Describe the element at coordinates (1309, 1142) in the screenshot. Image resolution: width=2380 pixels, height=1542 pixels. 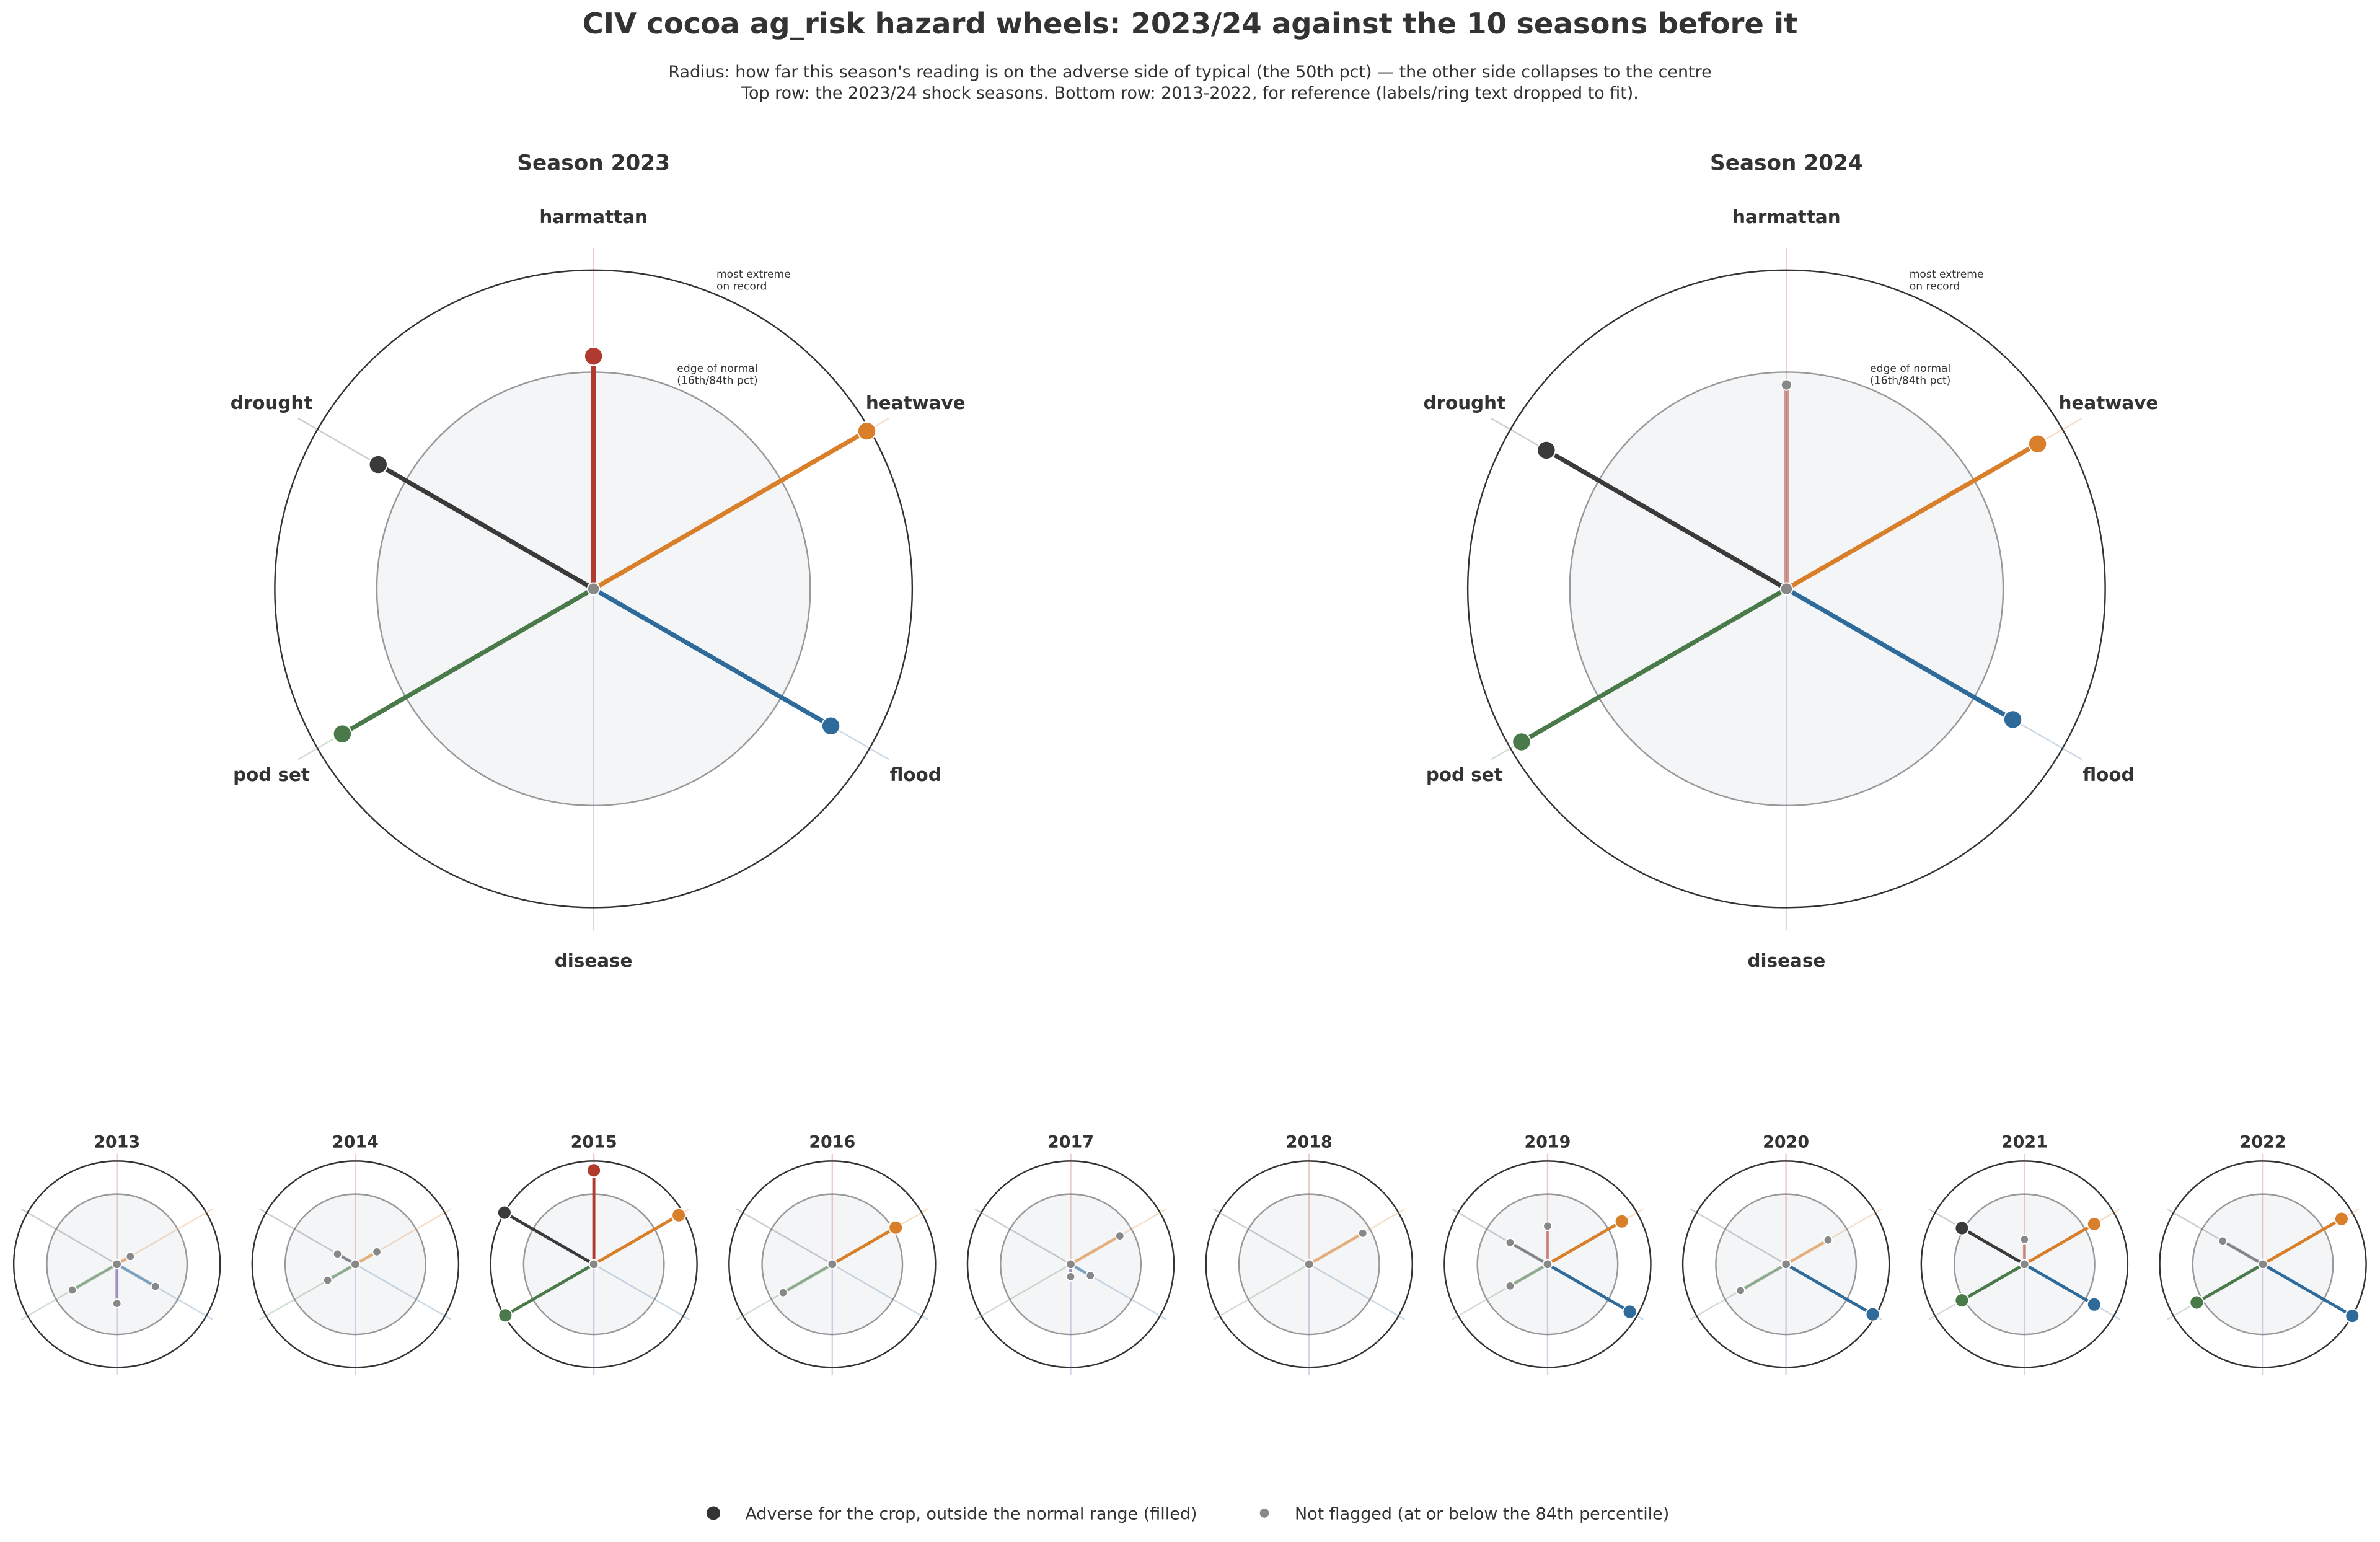
I see `panel-title: 2018` at that location.